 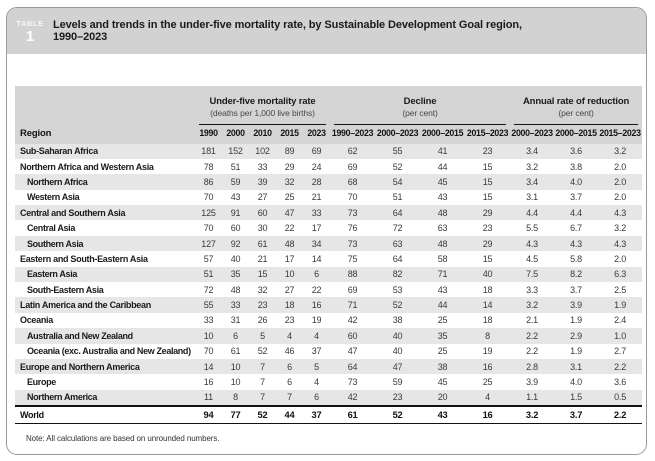 What do you see at coordinates (620, 274) in the screenshot?
I see `value-cell: 6.3` at bounding box center [620, 274].